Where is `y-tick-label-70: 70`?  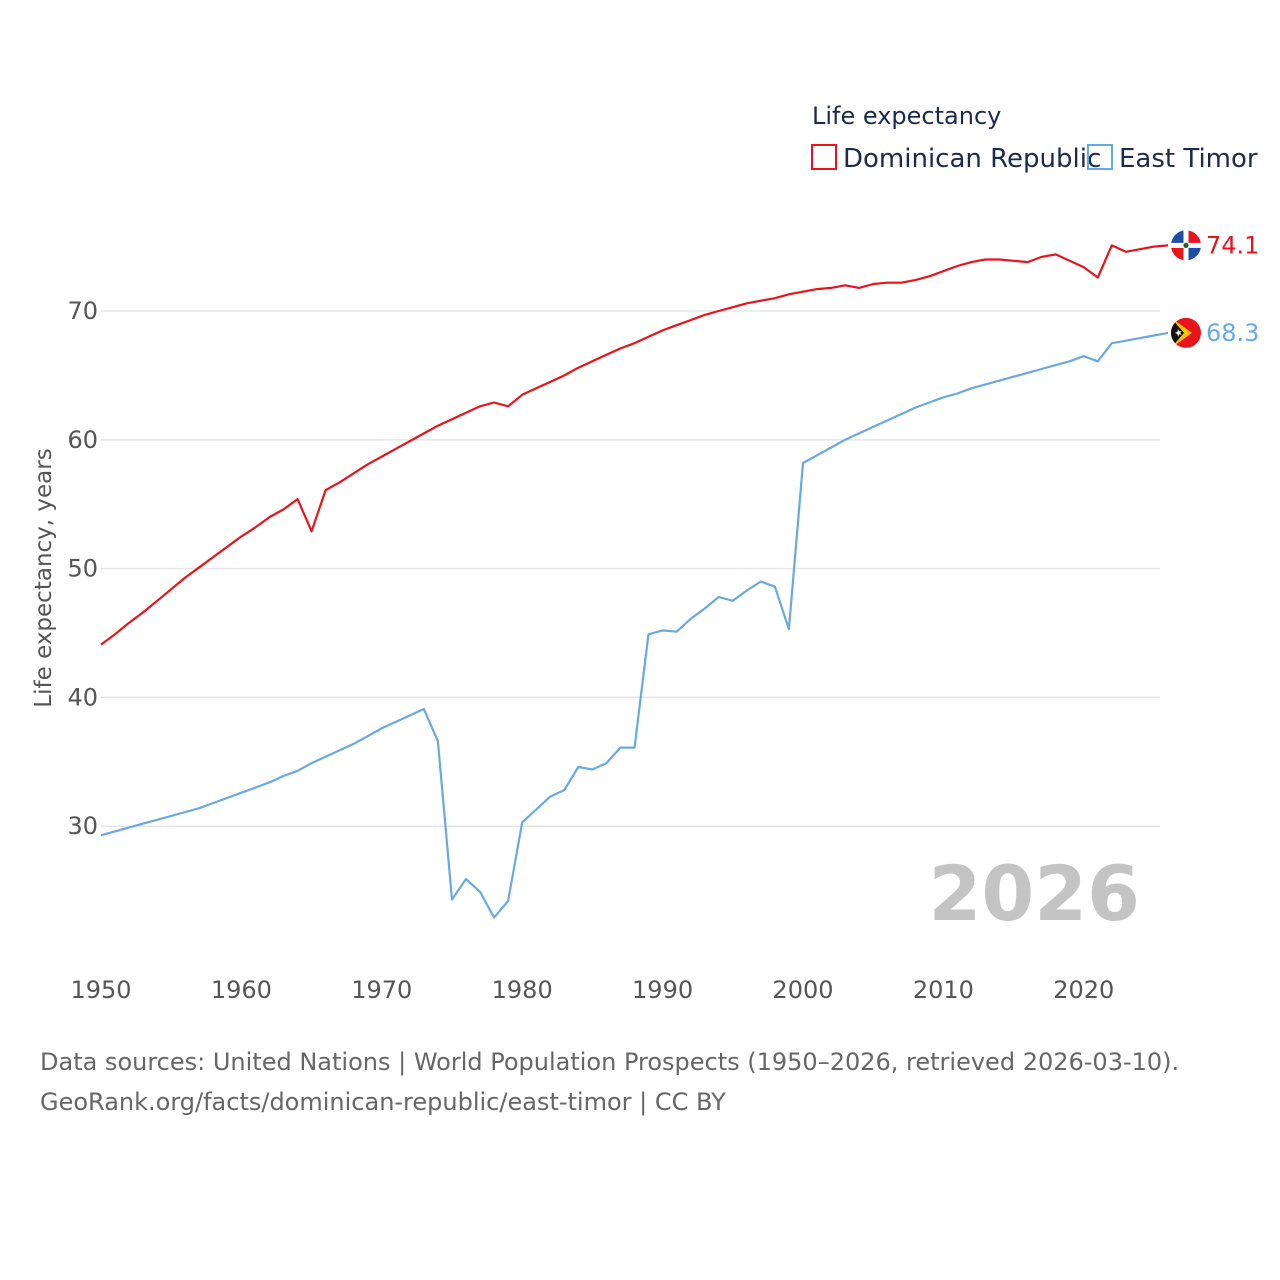
y-tick-label-70: 70 is located at coordinates (82, 311).